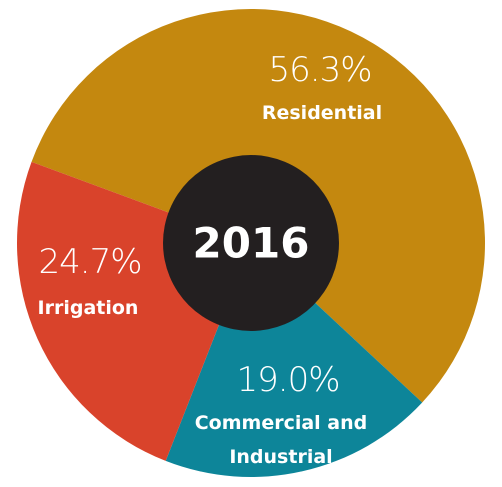 The width and height of the screenshot is (502, 487). Describe the element at coordinates (288, 380) in the screenshot. I see `value-label: 19.0%` at that location.